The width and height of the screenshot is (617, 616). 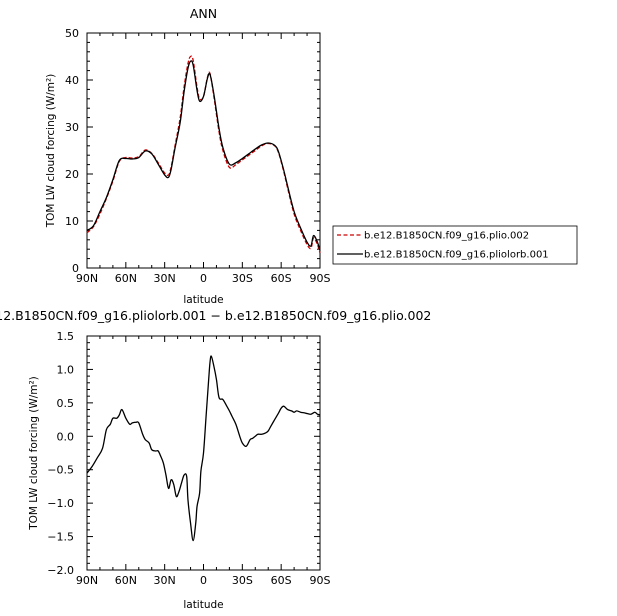 What do you see at coordinates (165, 580) in the screenshot?
I see `bot-x-tick-label: 30N` at bounding box center [165, 580].